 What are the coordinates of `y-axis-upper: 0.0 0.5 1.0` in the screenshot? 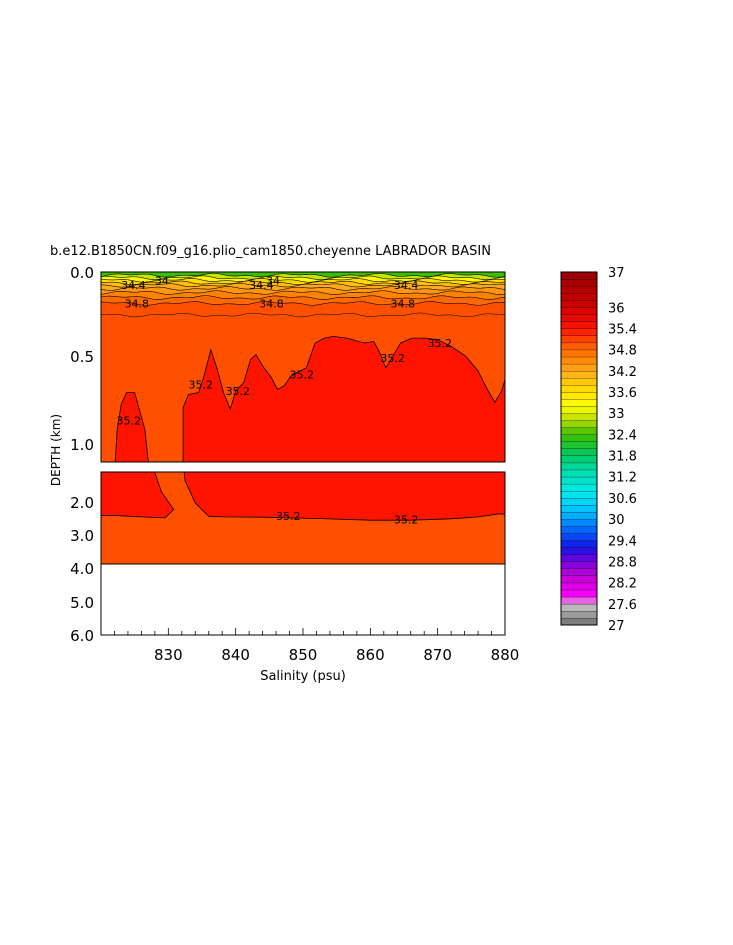 It's located at (82, 359).